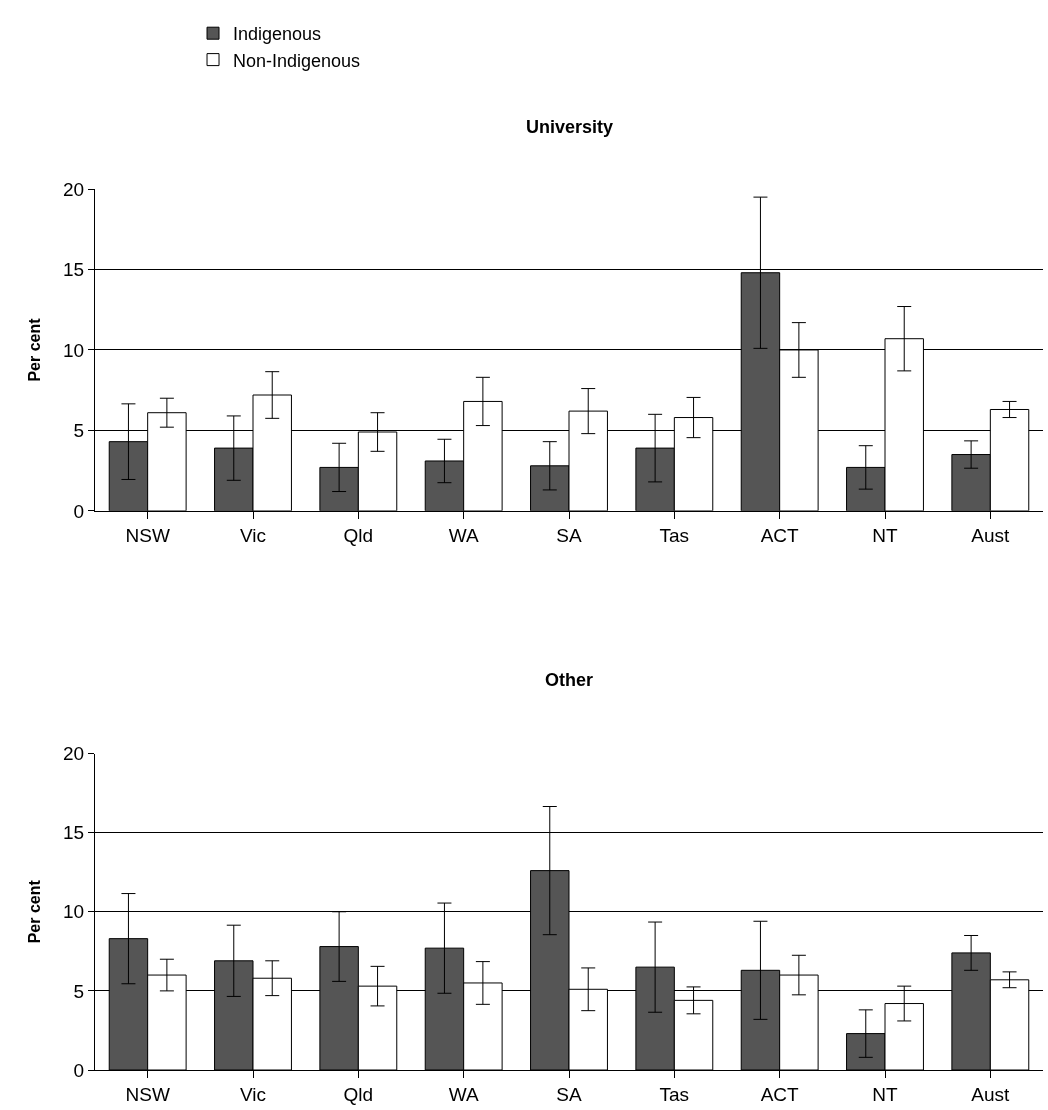  Describe the element at coordinates (297, 60) in the screenshot. I see `legend-label: Non-Indigenous` at that location.